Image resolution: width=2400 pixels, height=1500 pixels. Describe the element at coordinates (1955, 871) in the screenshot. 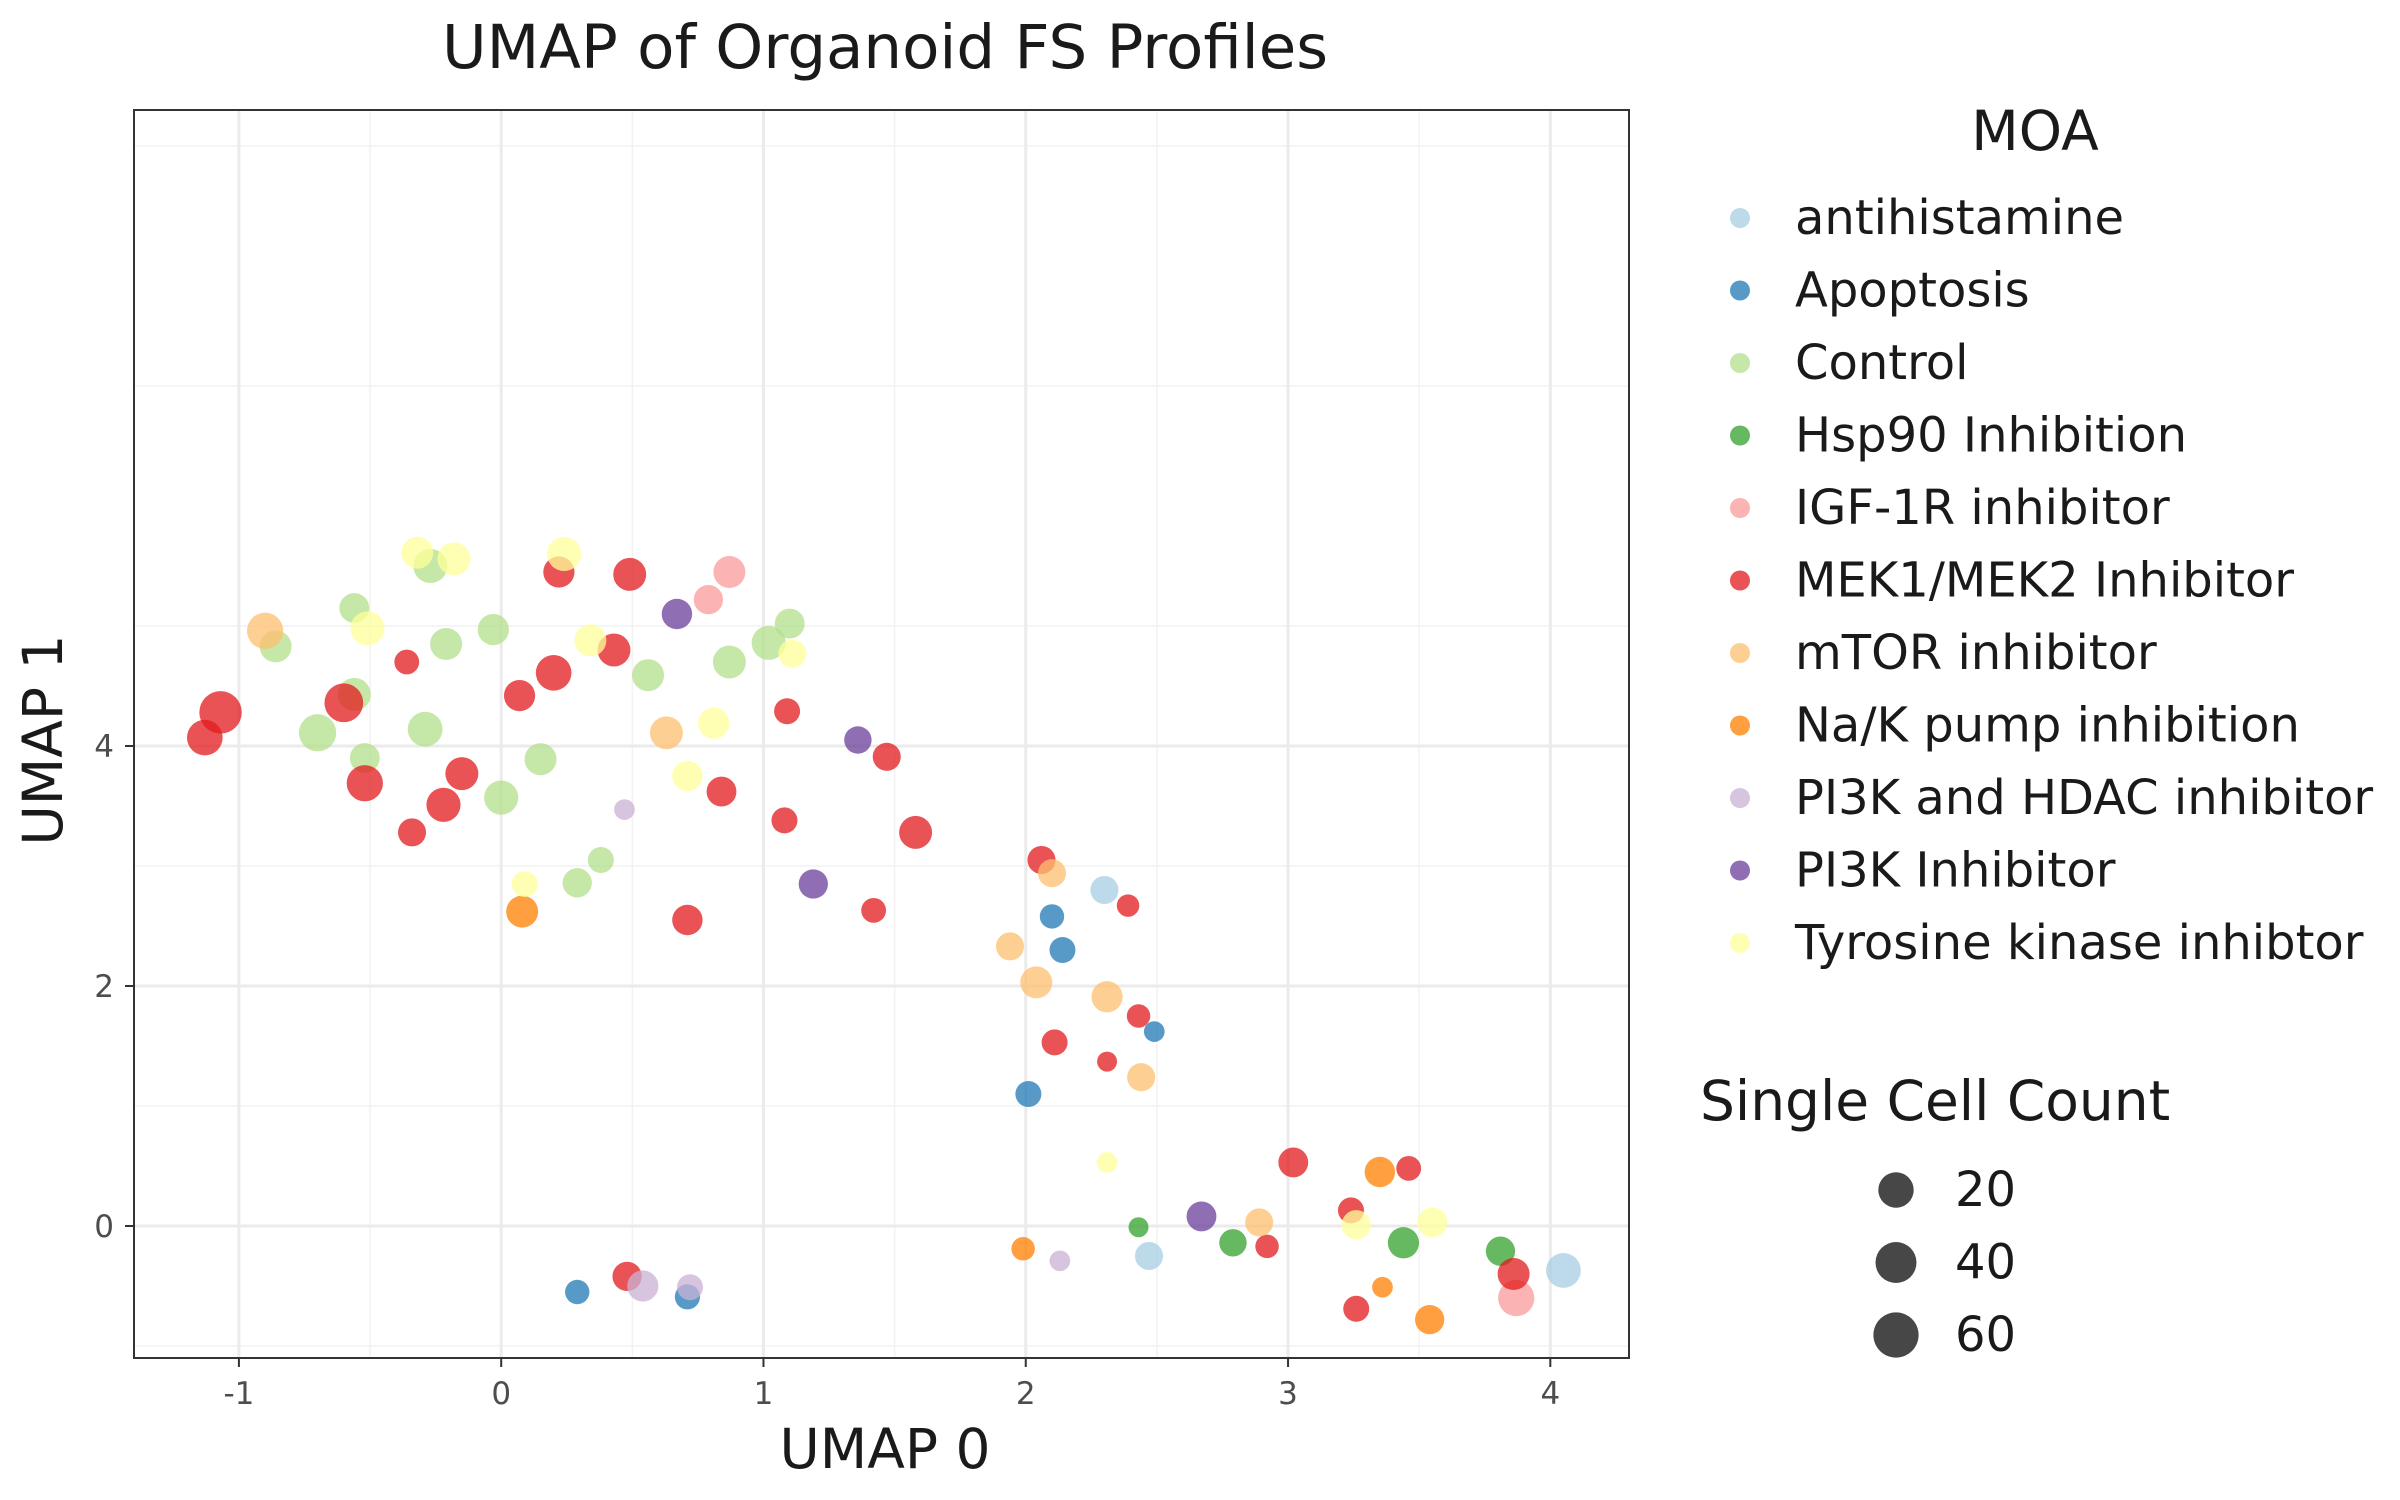

I see `legend-label: PI3K Inhibitor` at that location.